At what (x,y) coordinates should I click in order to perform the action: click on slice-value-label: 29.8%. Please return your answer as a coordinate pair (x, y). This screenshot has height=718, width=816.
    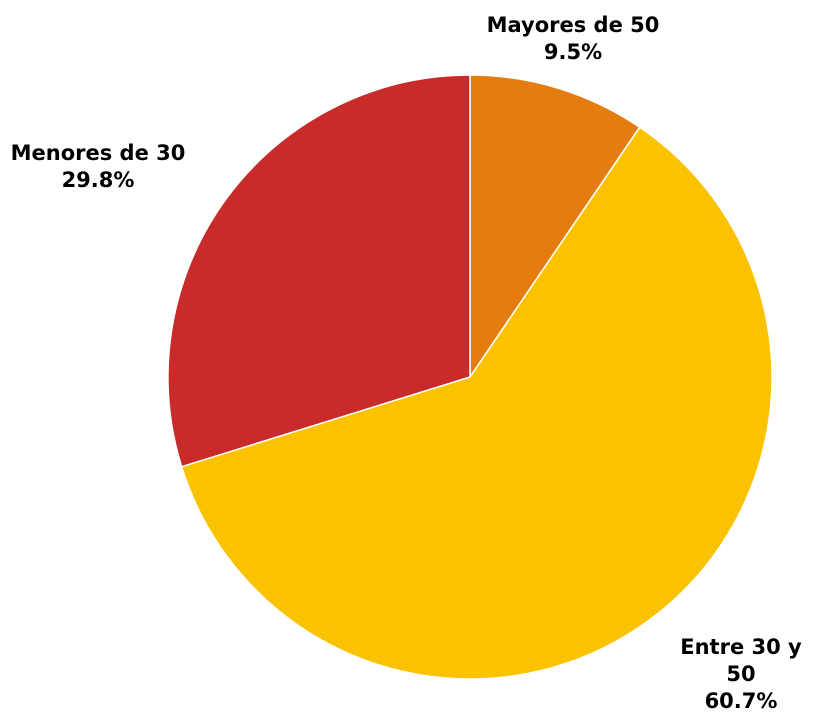
    Looking at the image, I should click on (98, 180).